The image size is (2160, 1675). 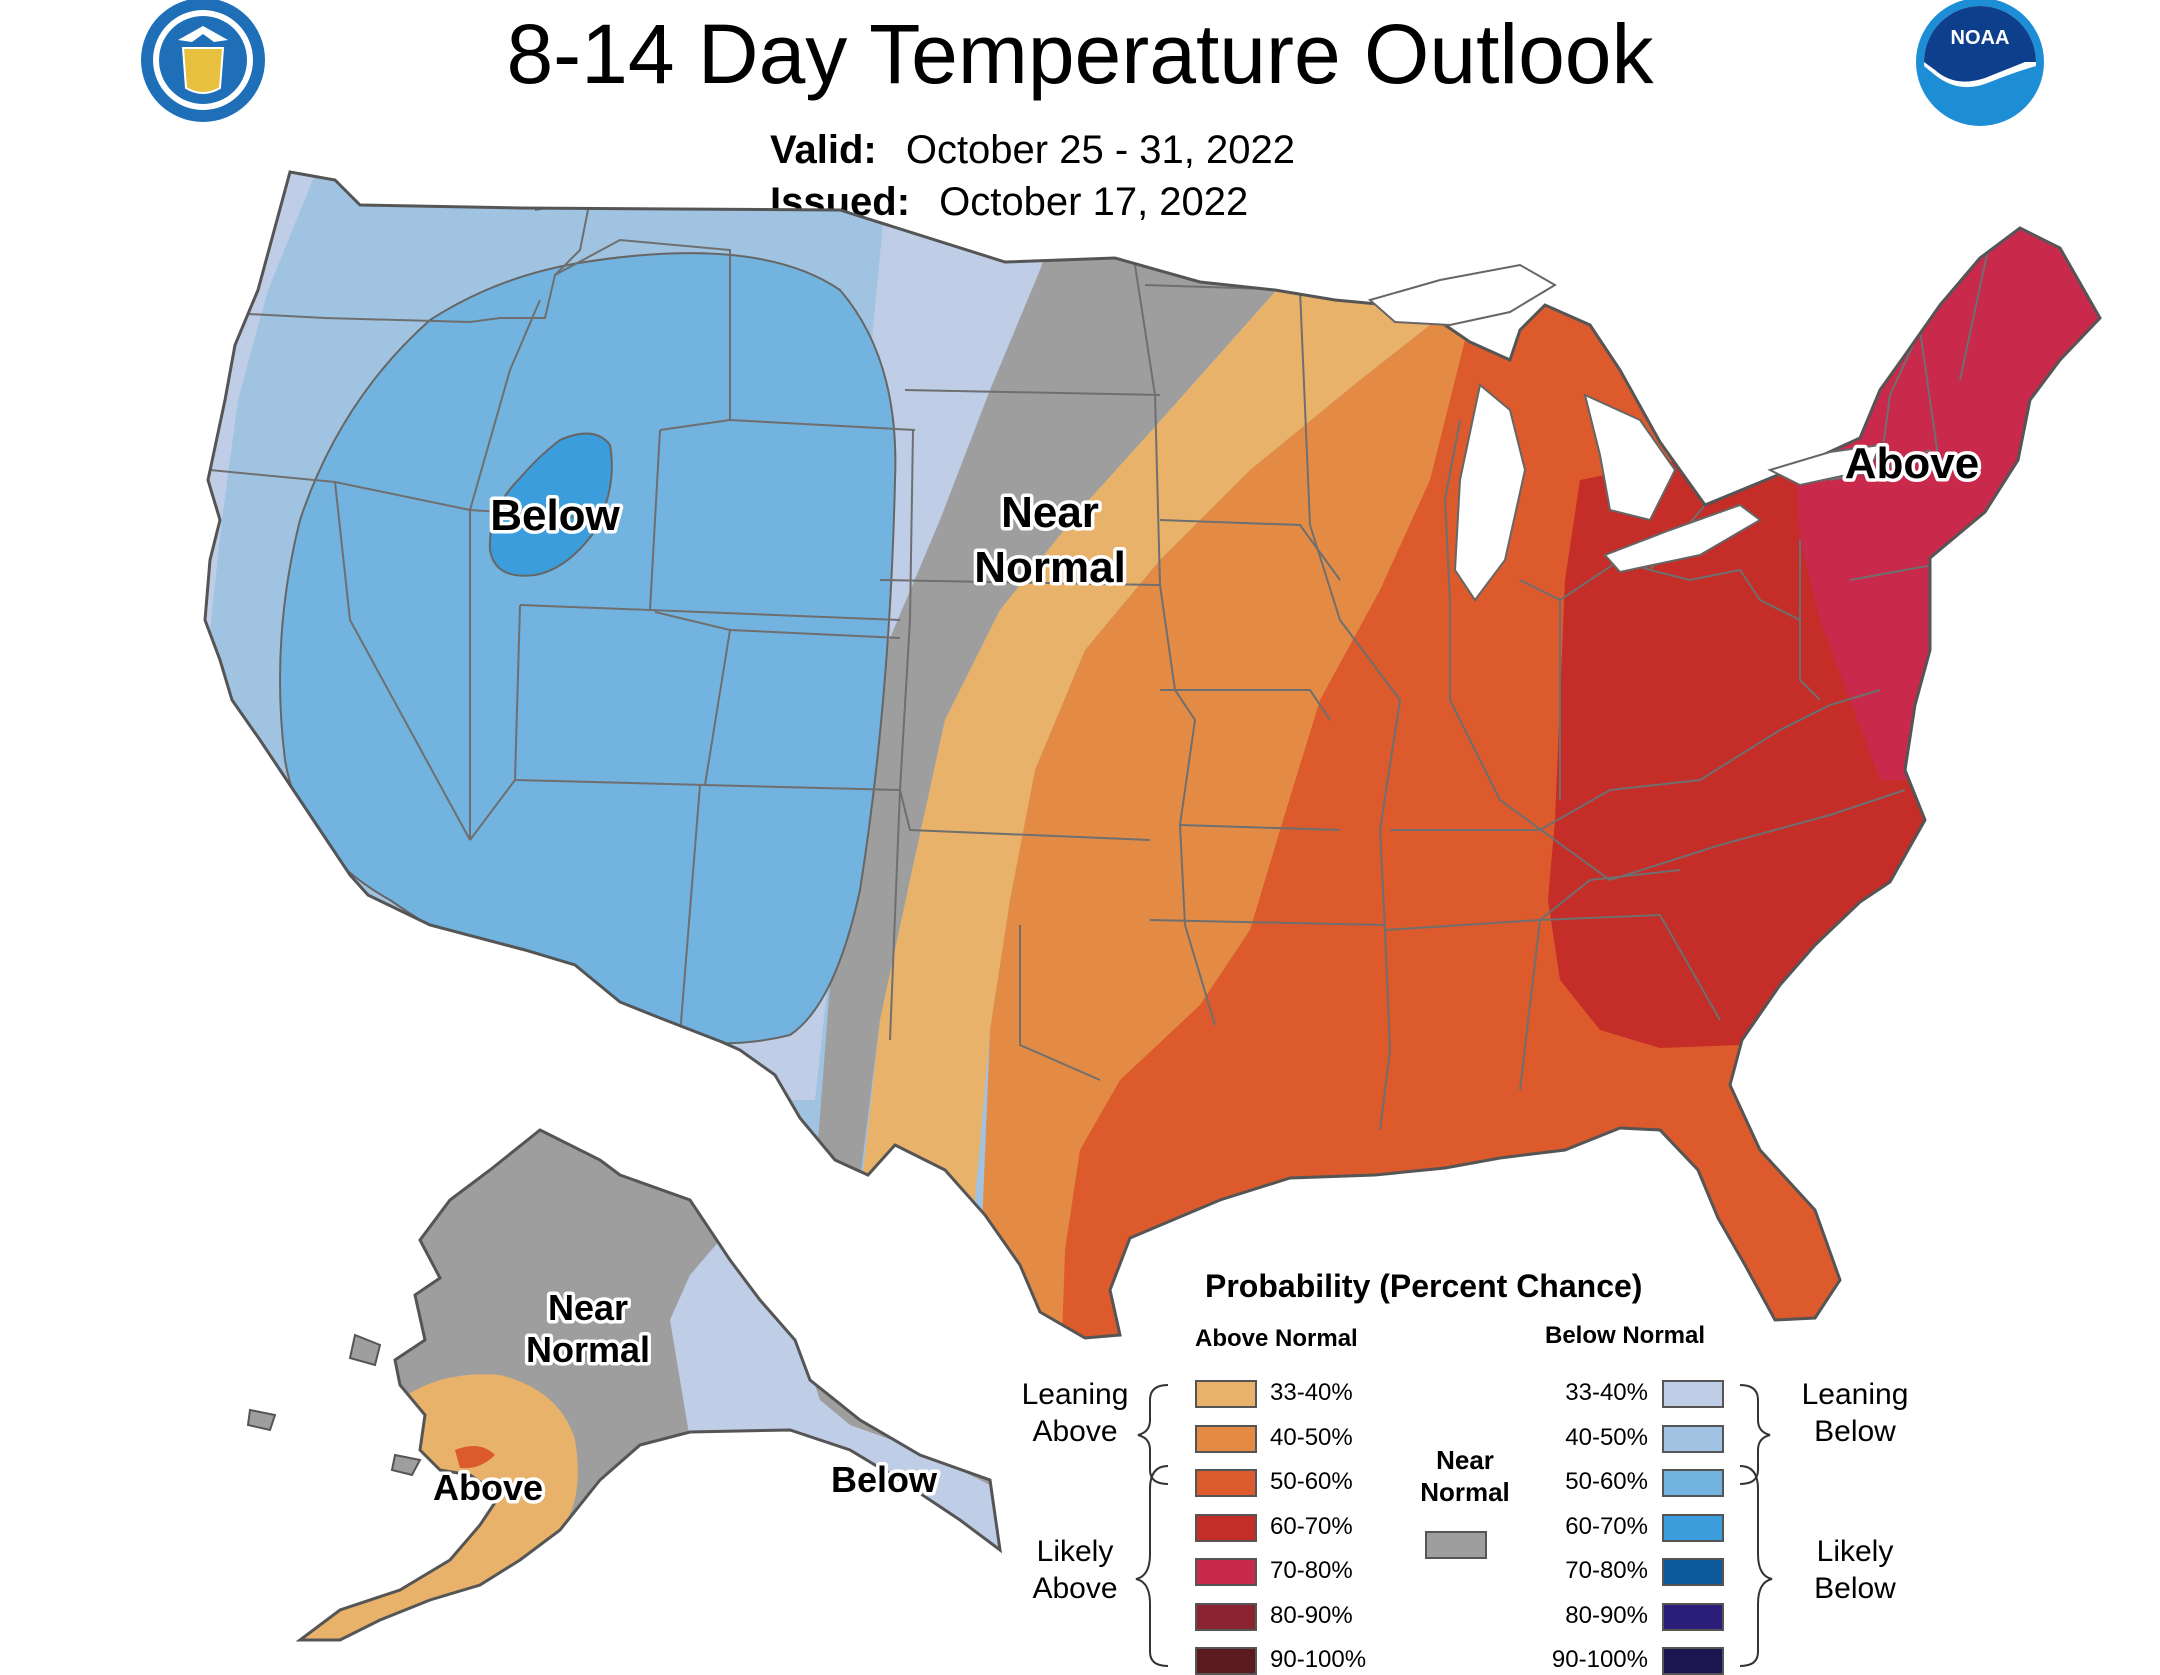 What do you see at coordinates (203, 61) in the screenshot?
I see `doc-seal-icon` at bounding box center [203, 61].